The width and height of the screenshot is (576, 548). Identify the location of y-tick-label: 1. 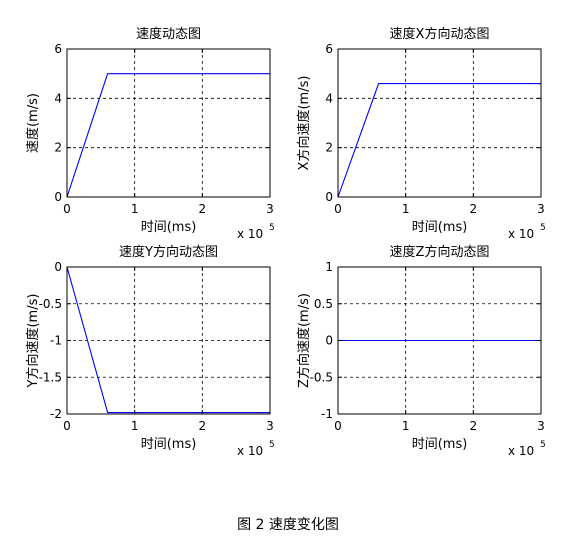
(329, 267).